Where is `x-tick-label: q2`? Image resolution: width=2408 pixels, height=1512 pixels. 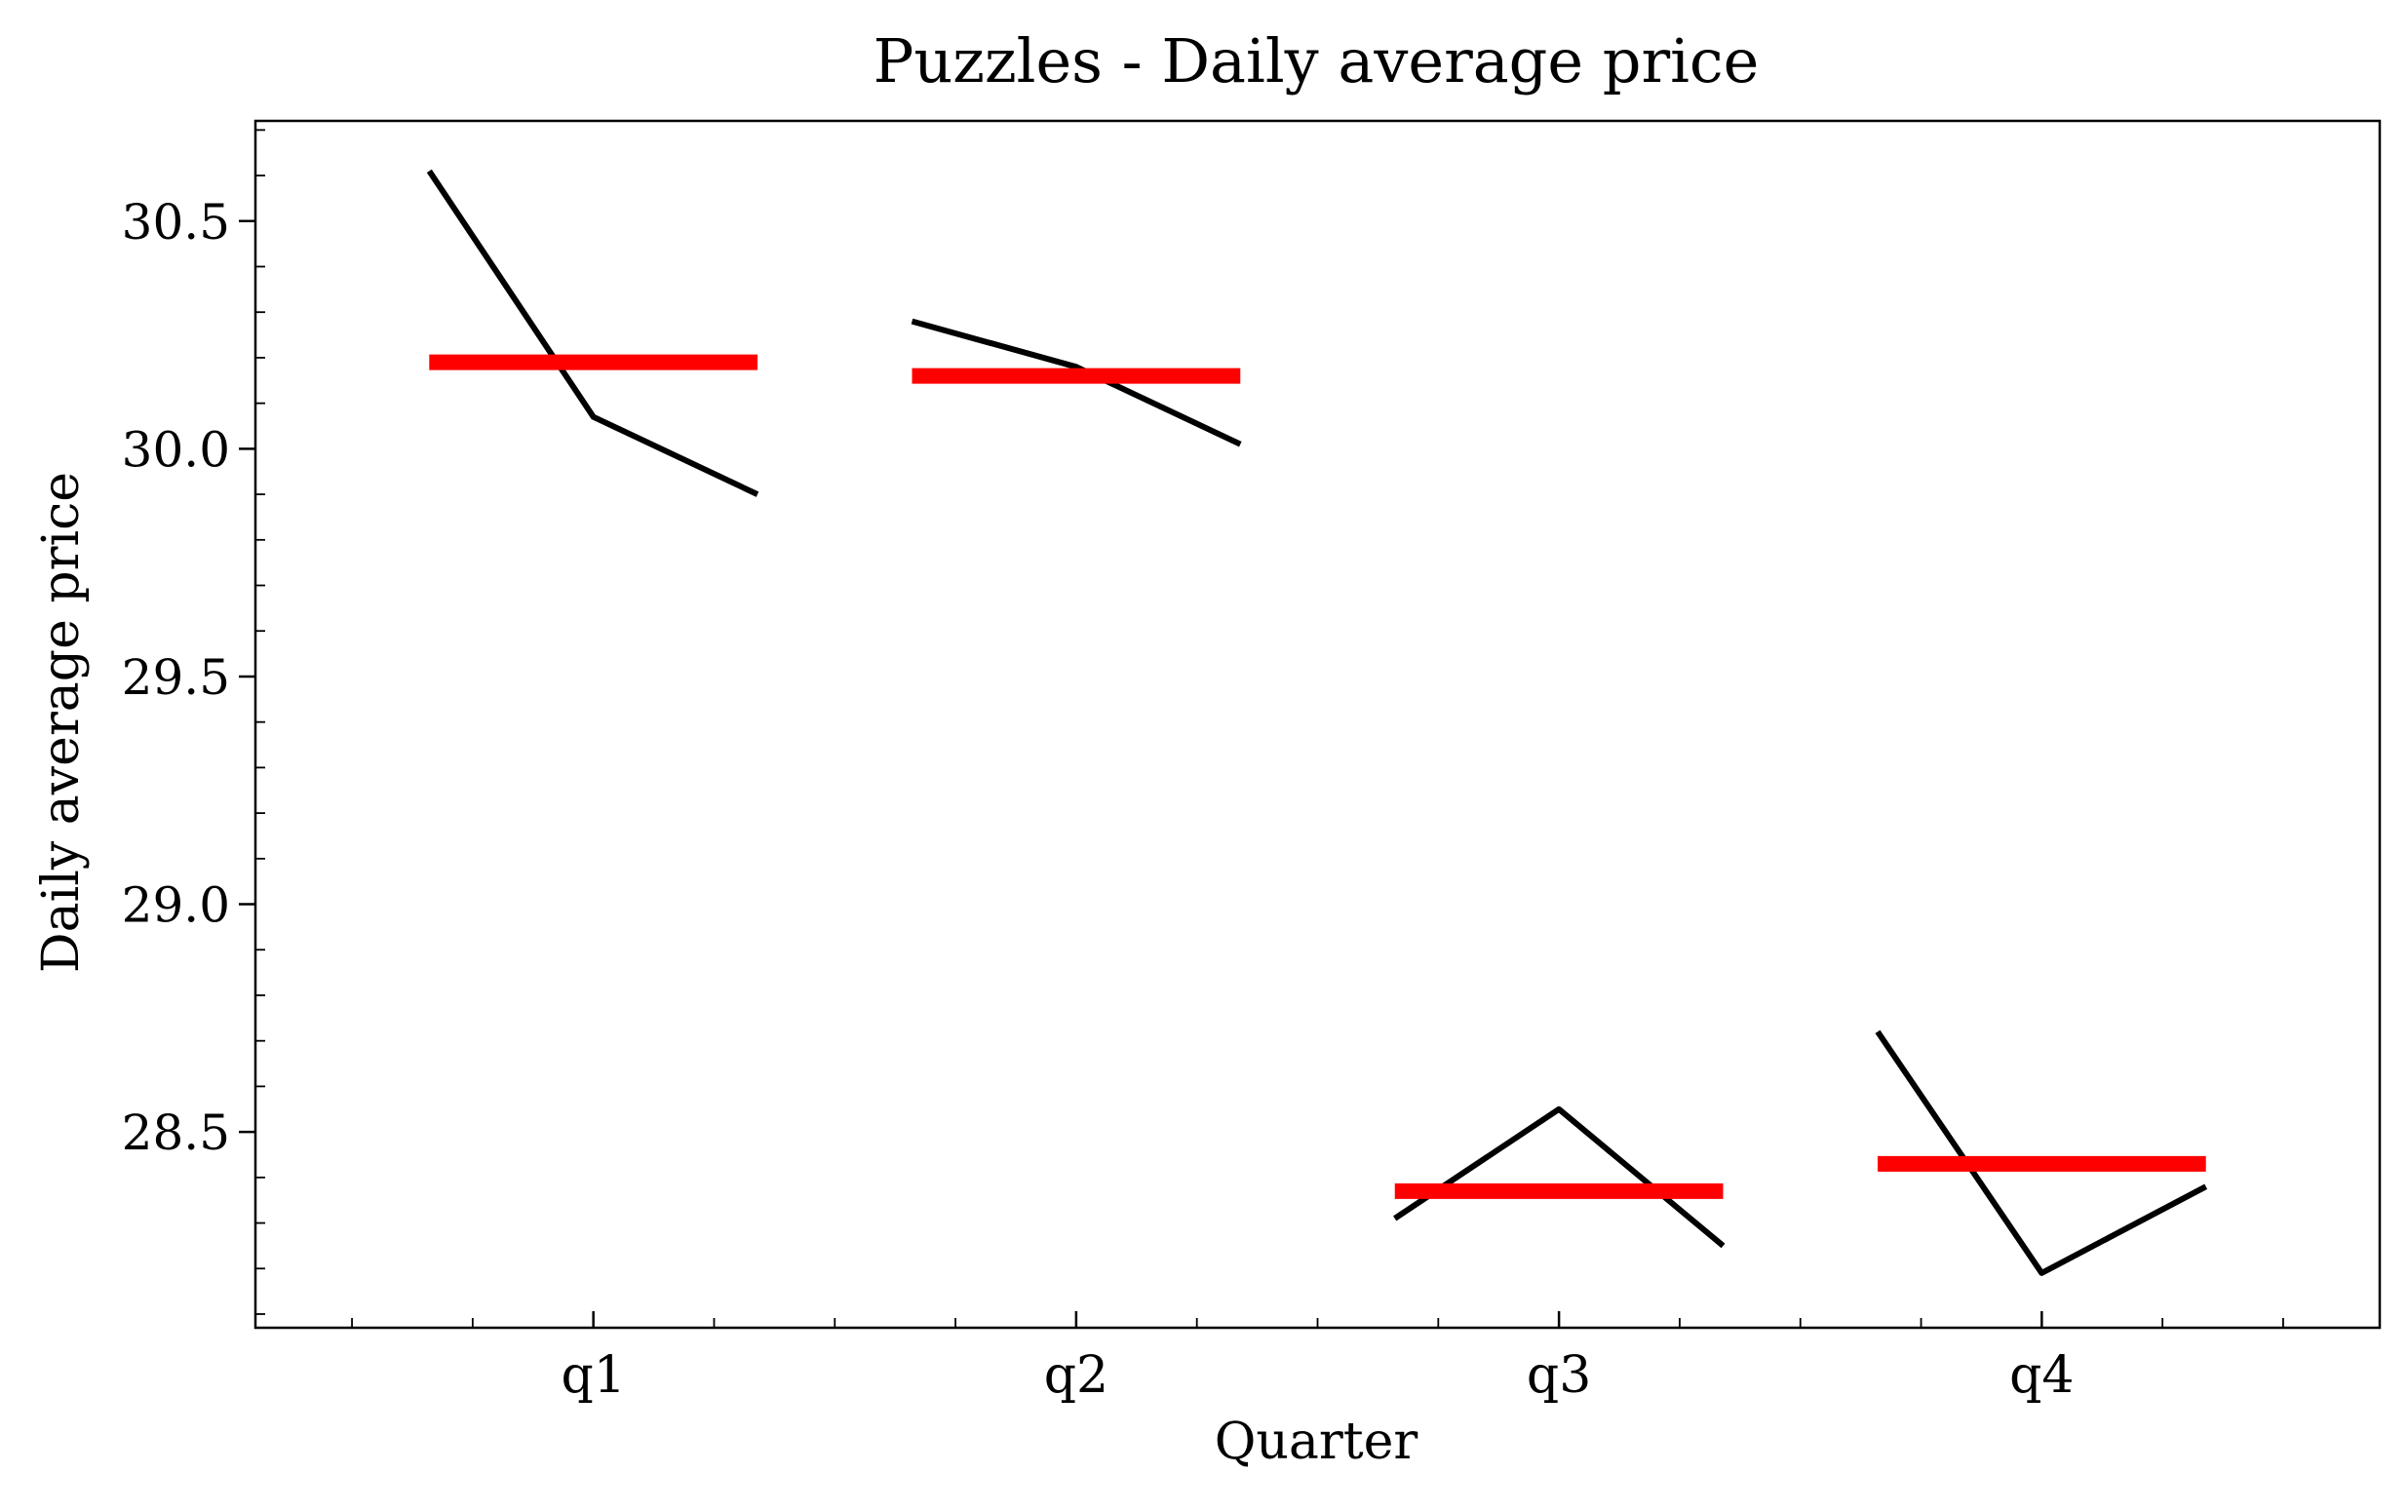
x-tick-label: q2 is located at coordinates (1076, 1375).